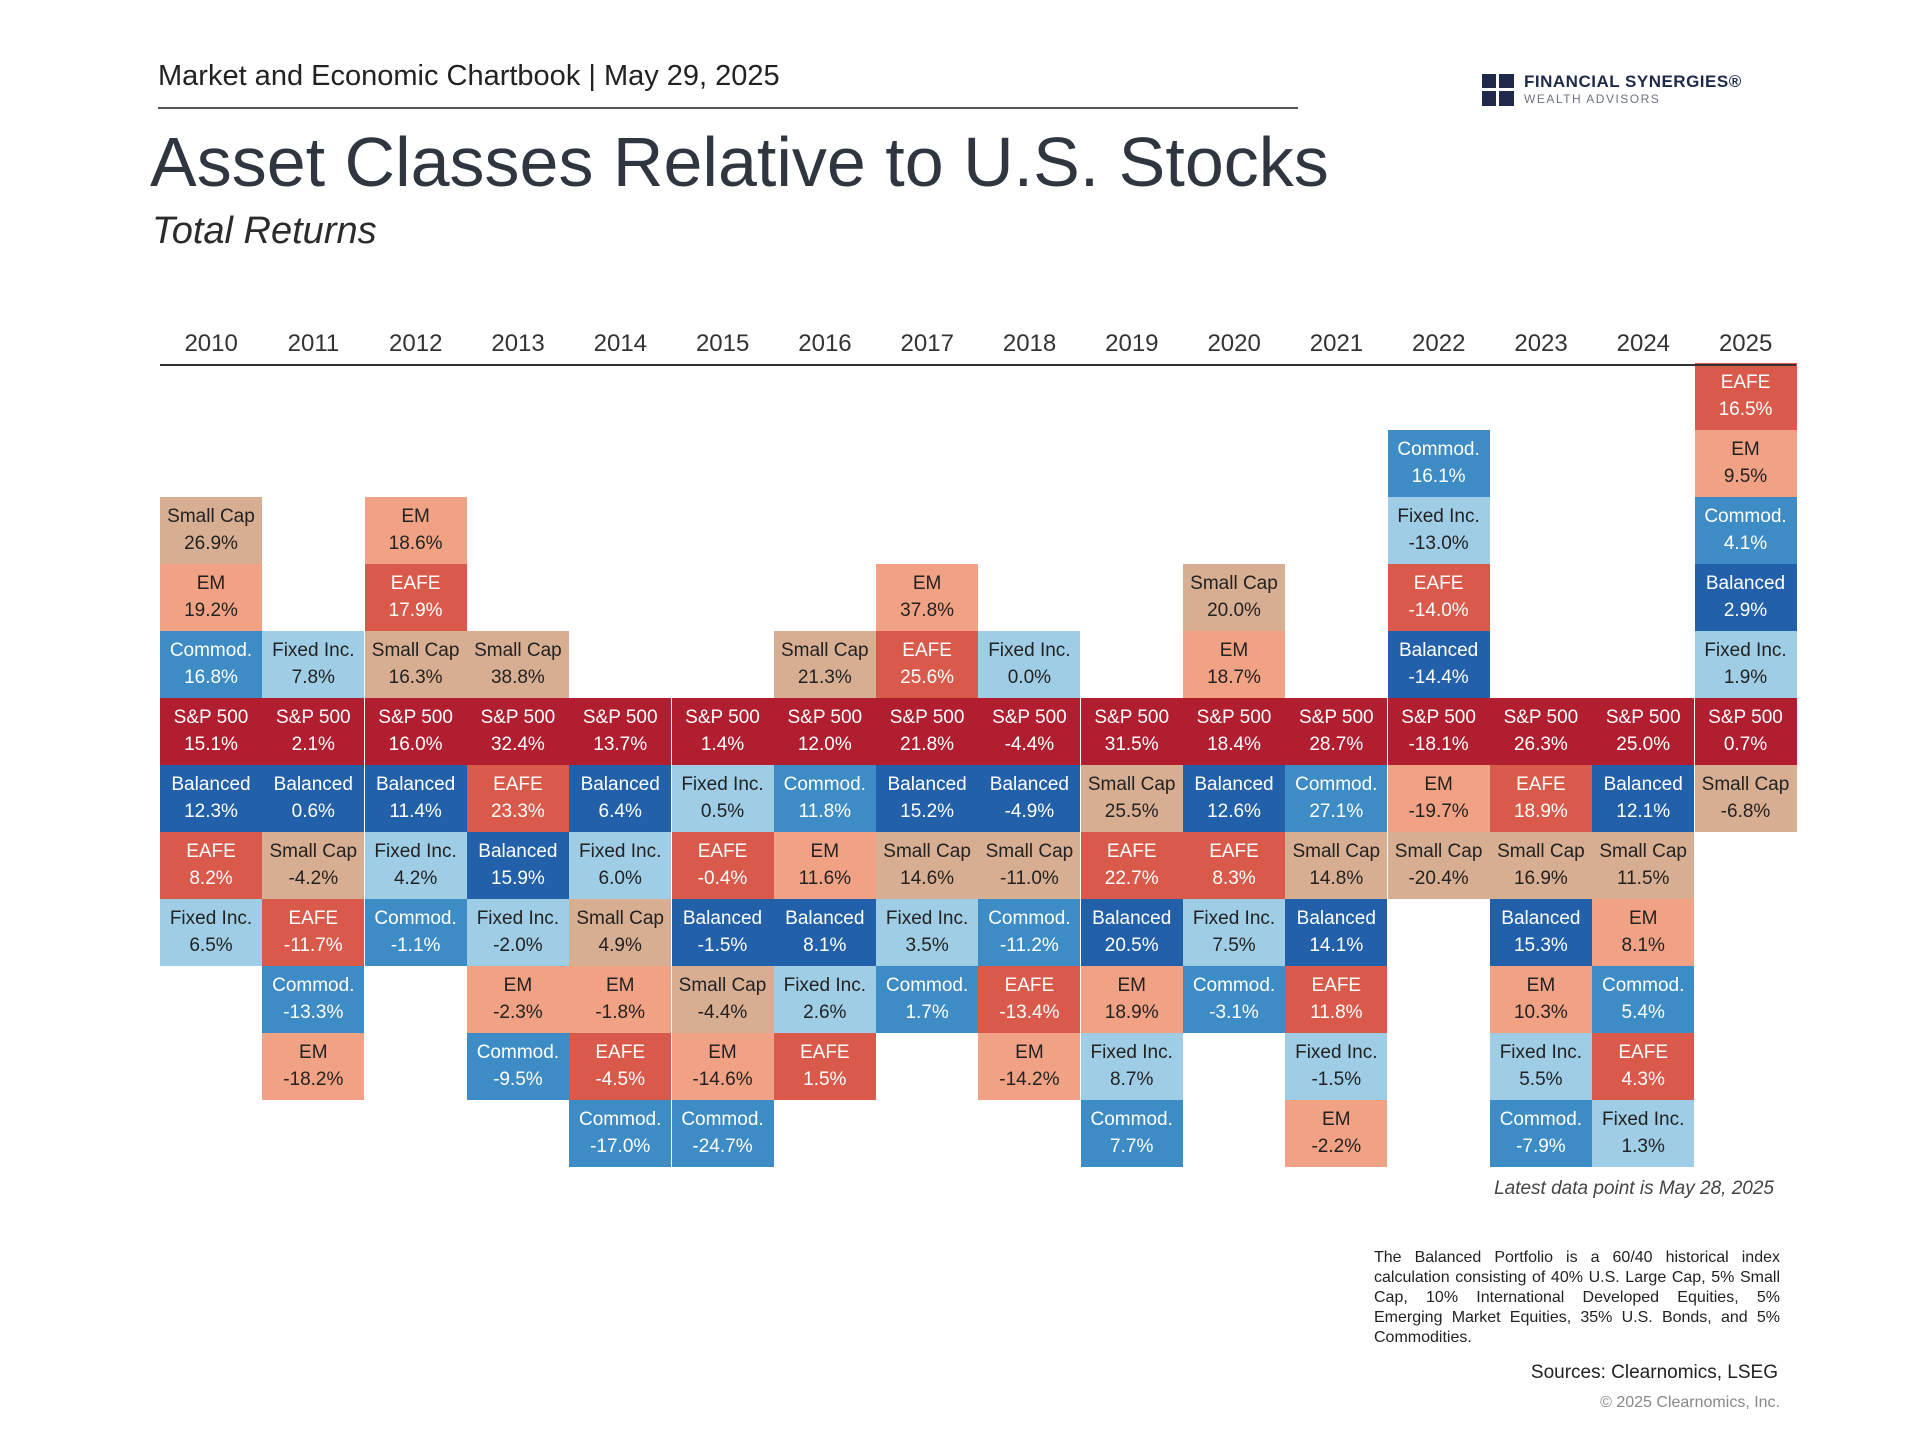 The height and width of the screenshot is (1440, 1920). What do you see at coordinates (1643, 811) in the screenshot?
I see `cell-return-value: 12.1%` at bounding box center [1643, 811].